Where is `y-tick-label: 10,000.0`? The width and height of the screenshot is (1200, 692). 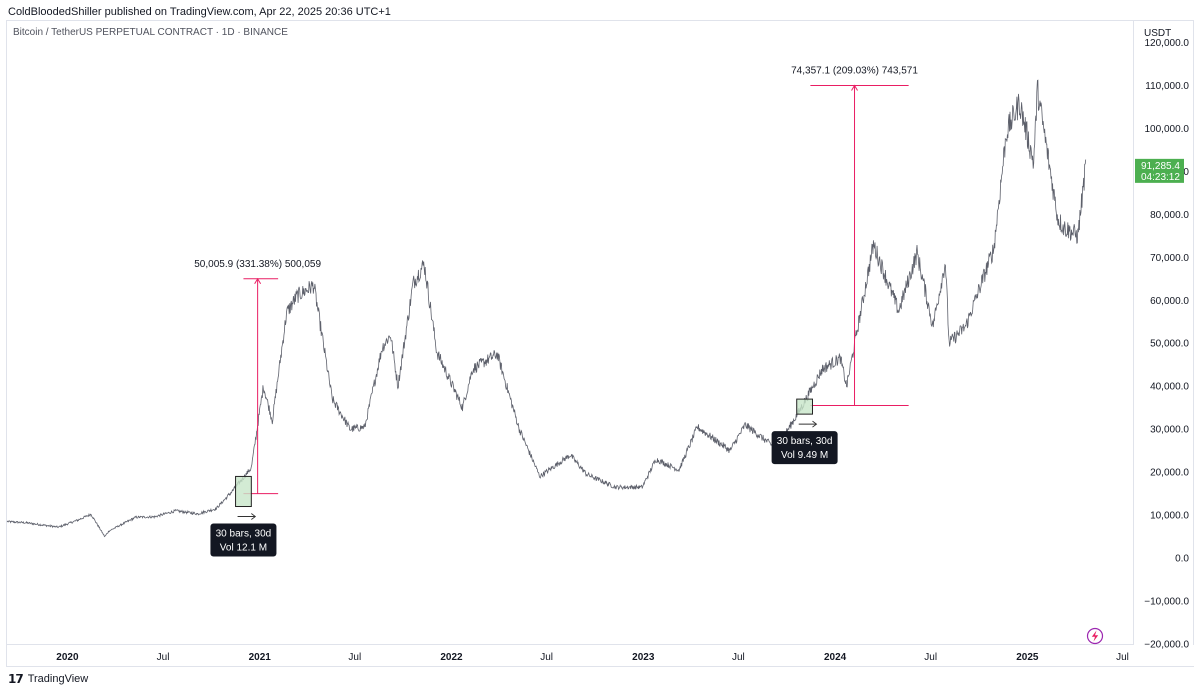
y-tick-label: 10,000.0 is located at coordinates (1169, 516).